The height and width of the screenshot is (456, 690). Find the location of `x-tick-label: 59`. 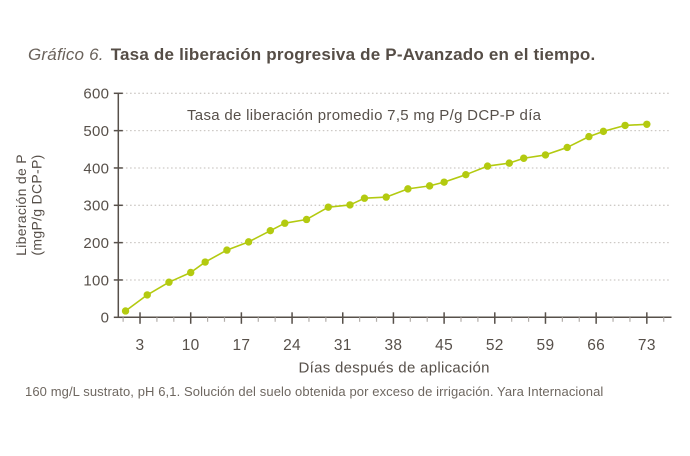

x-tick-label: 59 is located at coordinates (546, 345).